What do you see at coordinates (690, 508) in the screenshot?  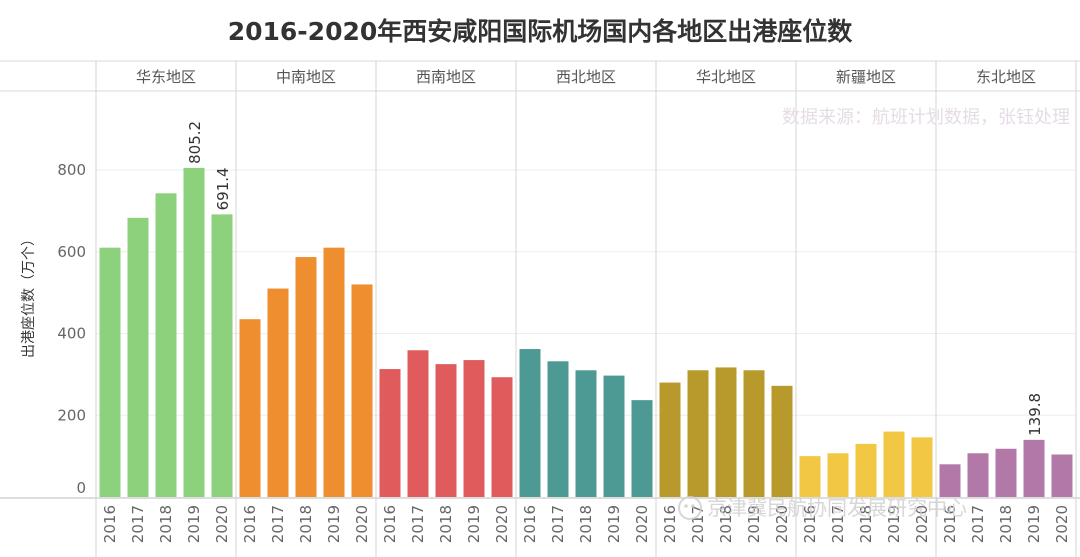 I see `wechat-icon` at bounding box center [690, 508].